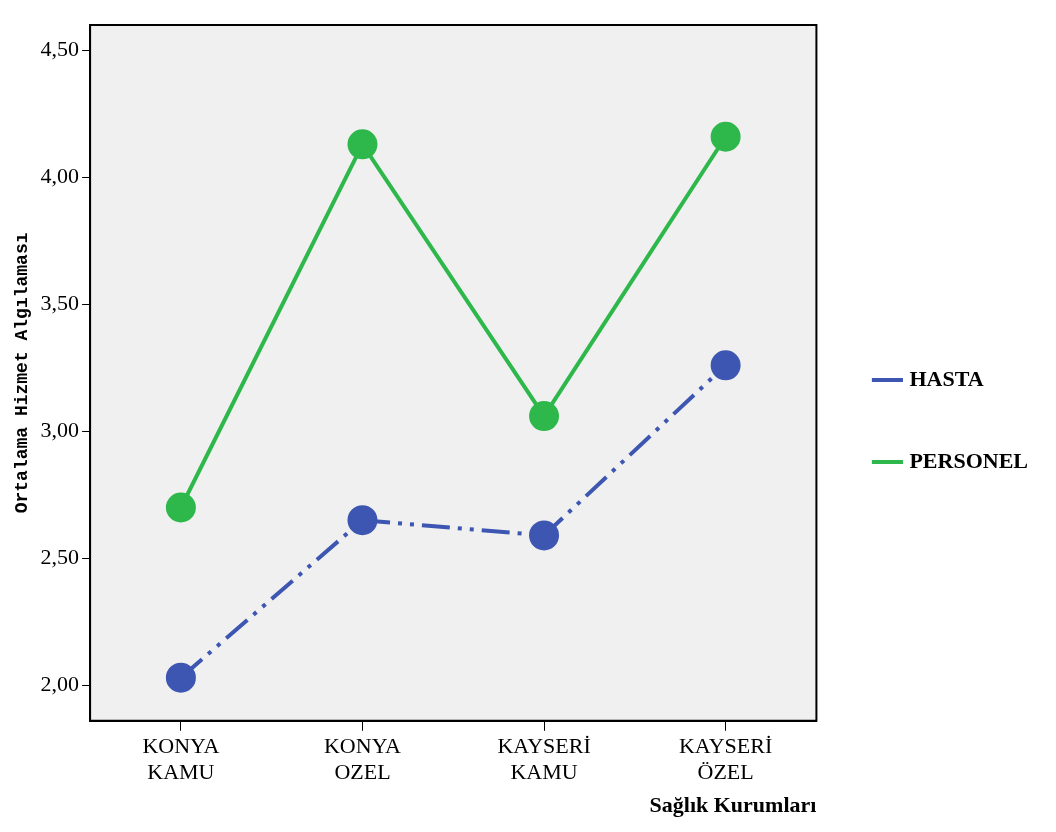  Describe the element at coordinates (60, 557) in the screenshot. I see `y-tick-label: 2,50` at that location.